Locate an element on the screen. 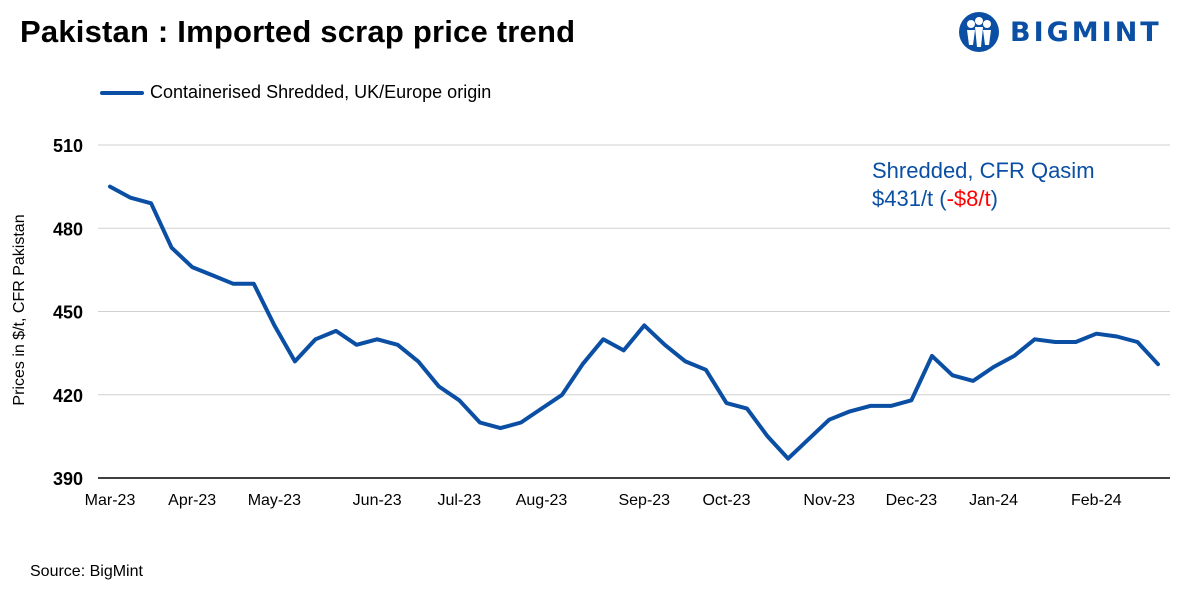 This screenshot has width=1200, height=600. x-tick-label: Aug-23 is located at coordinates (542, 500).